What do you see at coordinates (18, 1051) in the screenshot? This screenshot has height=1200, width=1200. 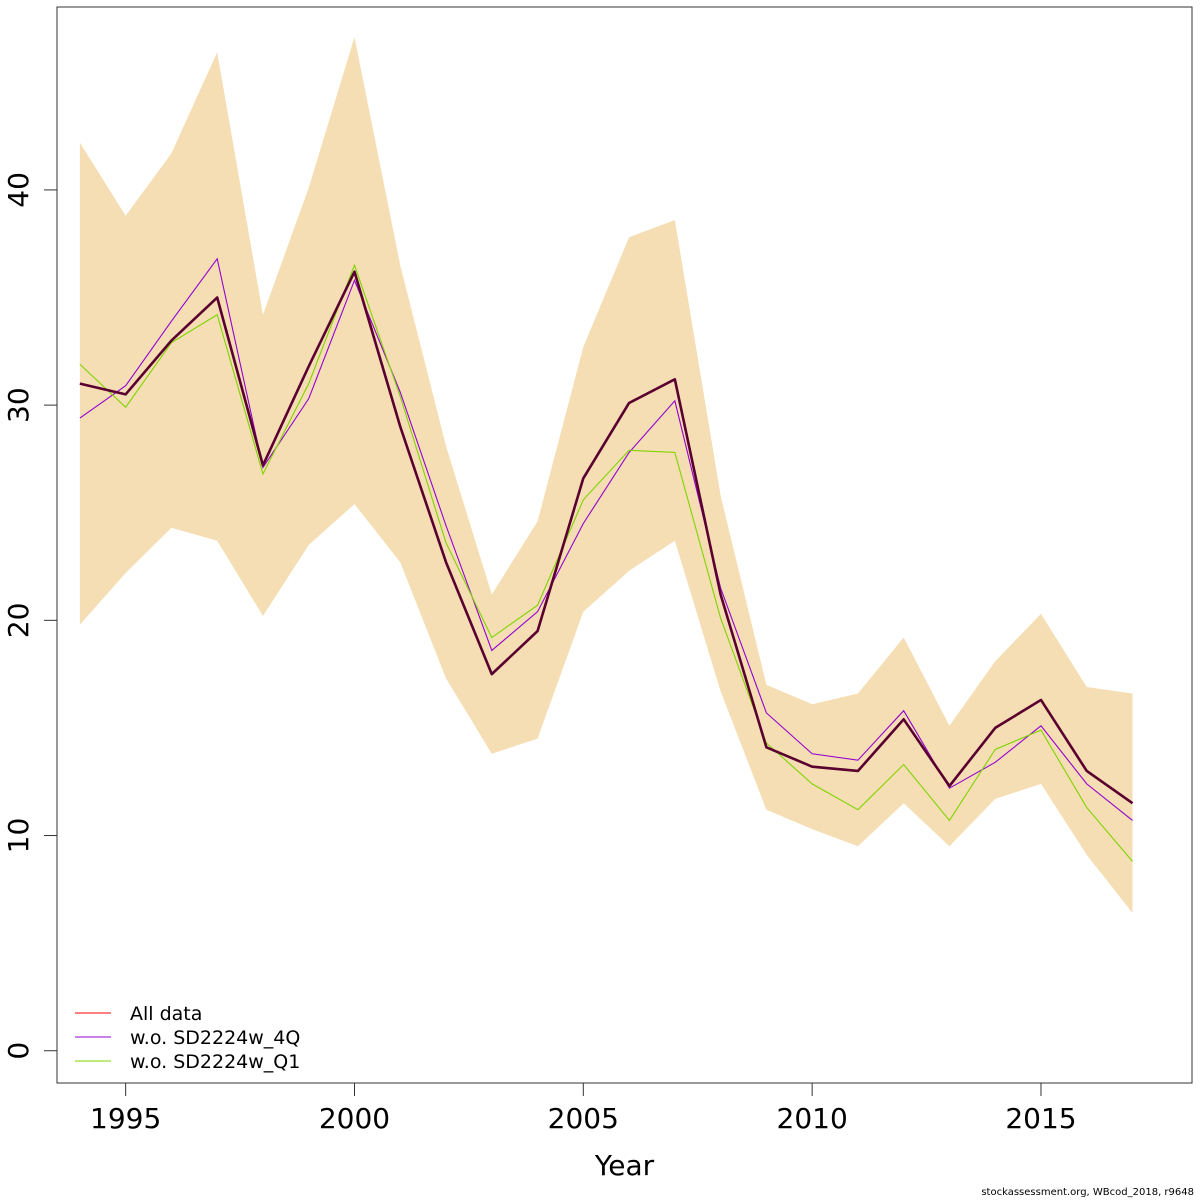 I see `y-tick-label: 0` at bounding box center [18, 1051].